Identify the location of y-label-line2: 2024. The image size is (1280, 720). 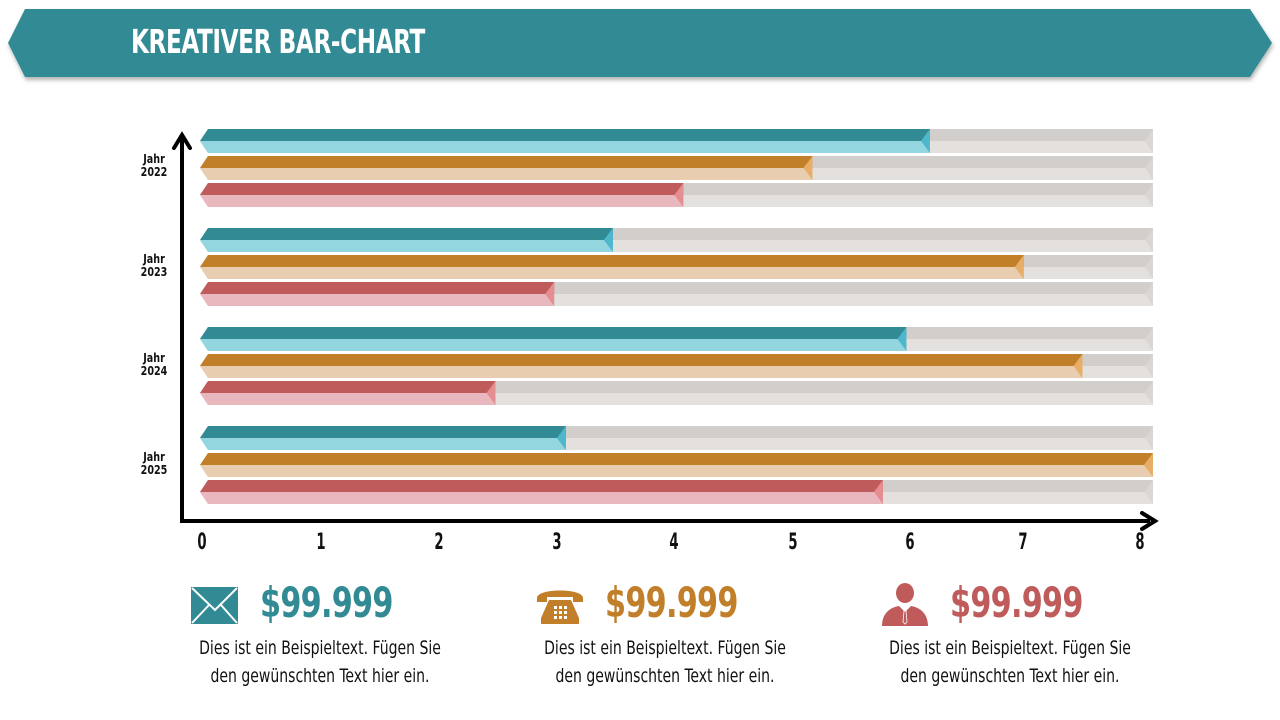
(154, 371).